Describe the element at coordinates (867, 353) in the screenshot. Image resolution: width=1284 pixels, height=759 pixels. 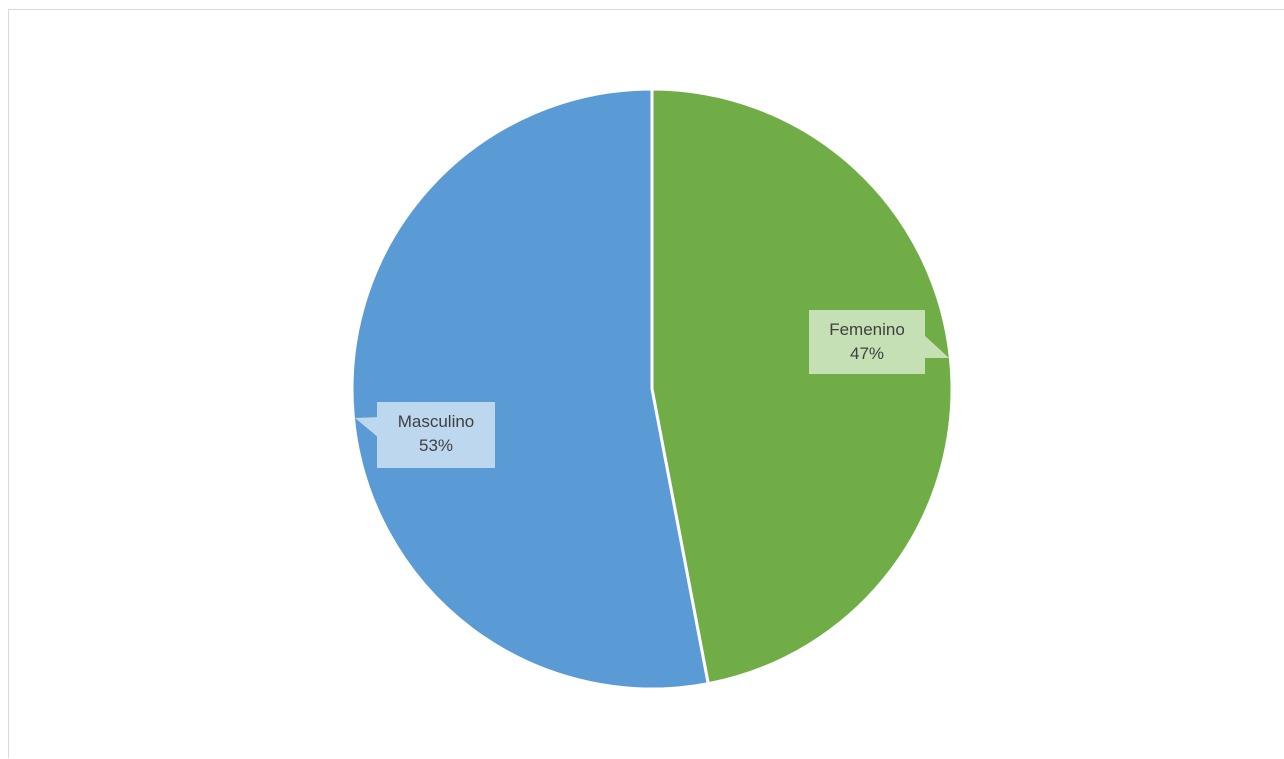
I see `slice-value-femenino: 47%` at that location.